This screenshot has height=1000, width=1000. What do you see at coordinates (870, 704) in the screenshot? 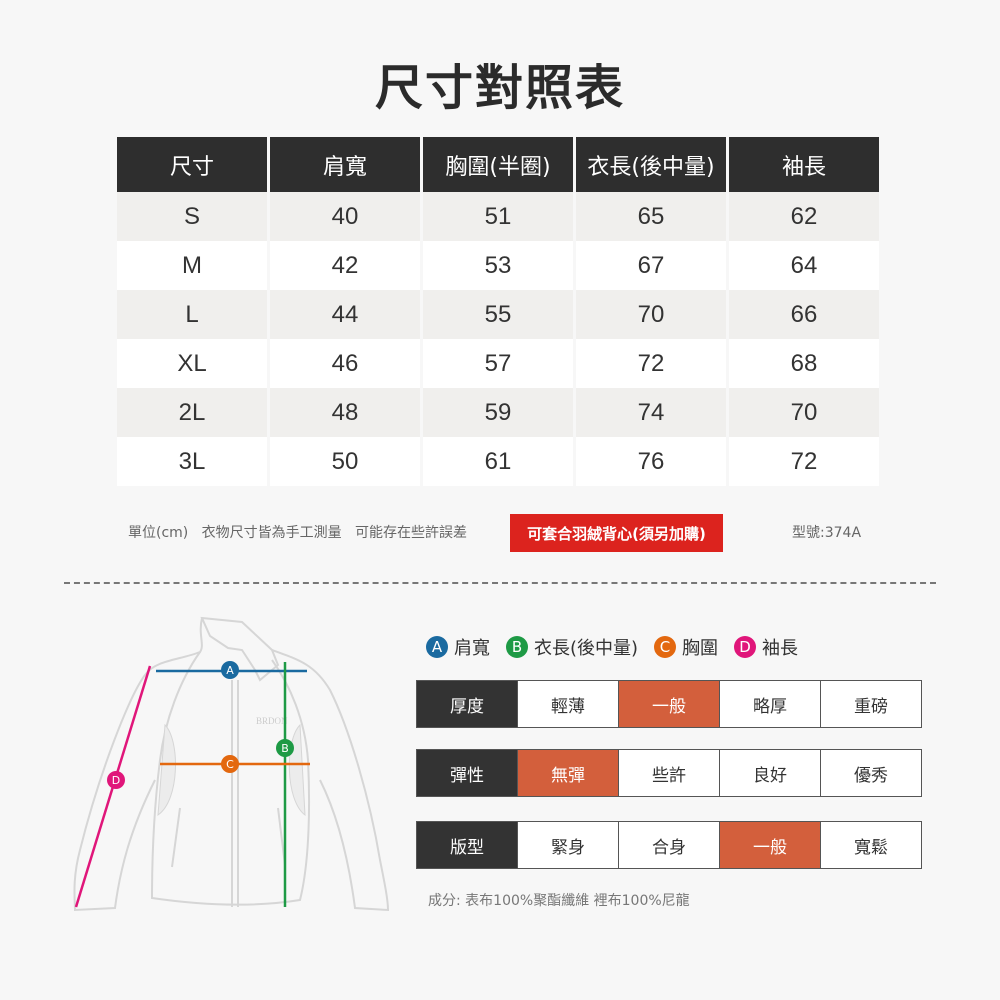
I see `rating-option: 重磅` at bounding box center [870, 704].